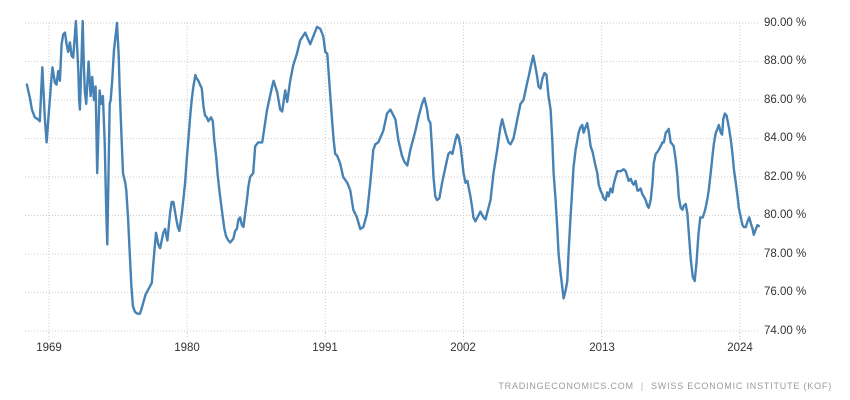  What do you see at coordinates (741, 386) in the screenshot?
I see `attribution-provider: SWISS ECONOMIC INSTITUTE (KOF)` at bounding box center [741, 386].